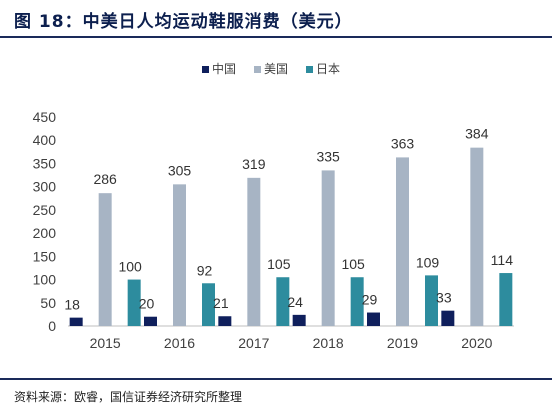 The width and height of the screenshot is (552, 415). Describe the element at coordinates (370, 300) in the screenshot. I see `data-label-0-4: 29` at that location.